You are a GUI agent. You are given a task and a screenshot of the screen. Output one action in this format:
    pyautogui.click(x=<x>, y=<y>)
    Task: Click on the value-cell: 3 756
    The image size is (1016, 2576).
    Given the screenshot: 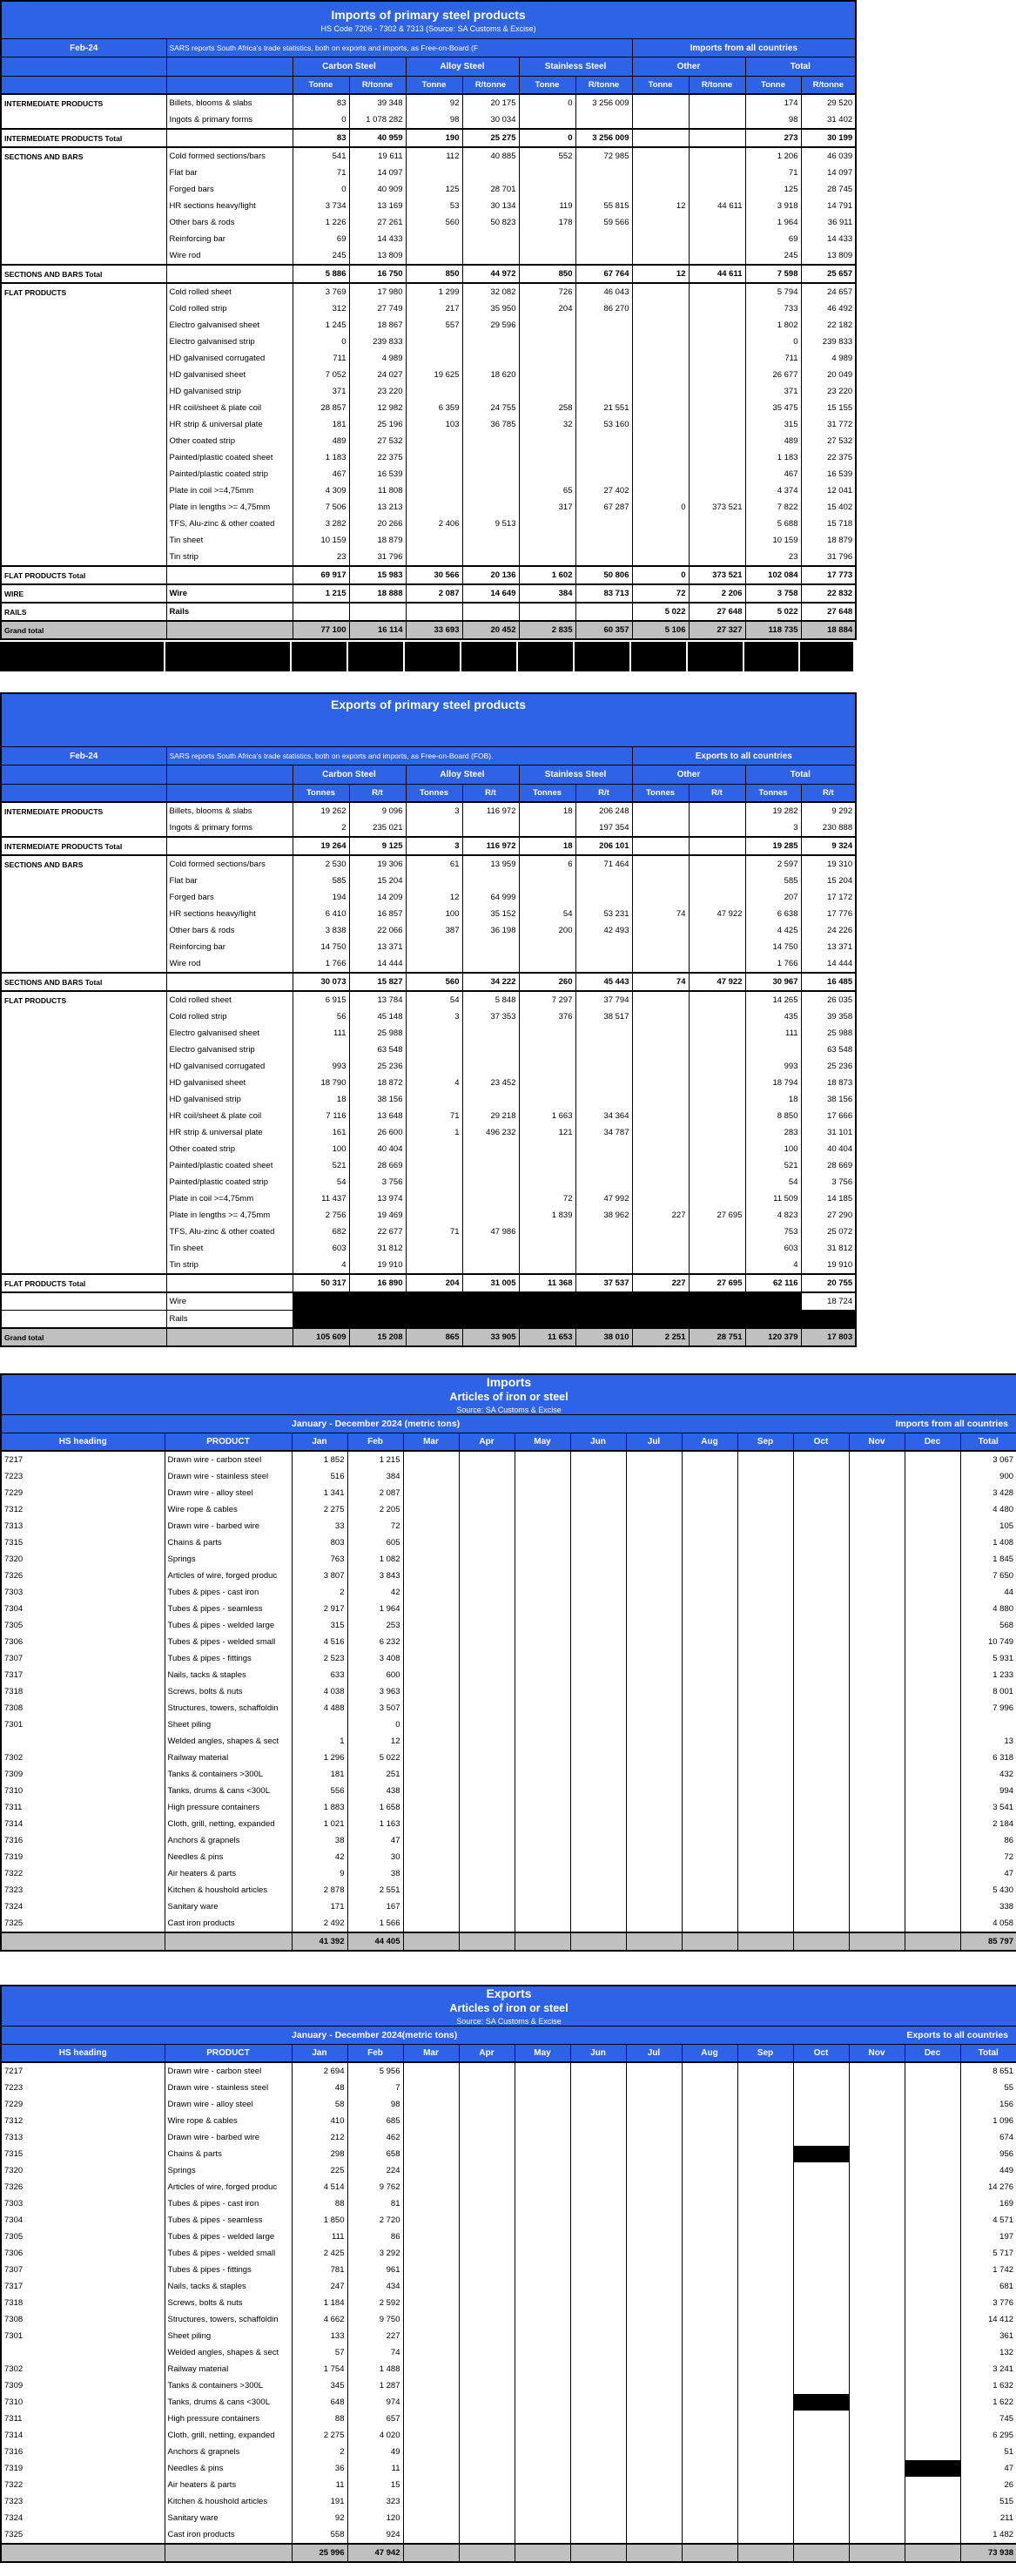 What is the action you would take?
    pyautogui.click(x=828, y=1182)
    